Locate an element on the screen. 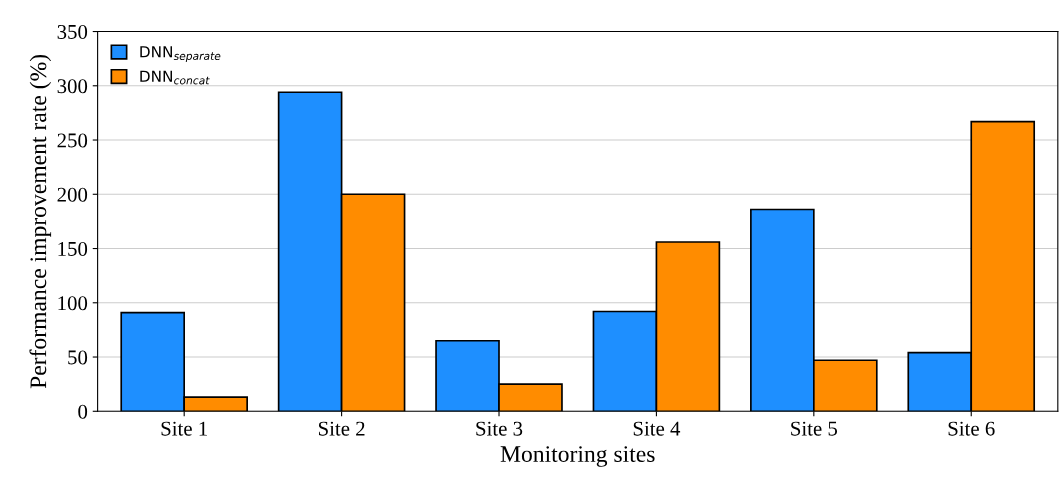  x-tick-label: Site 2 is located at coordinates (341, 428).